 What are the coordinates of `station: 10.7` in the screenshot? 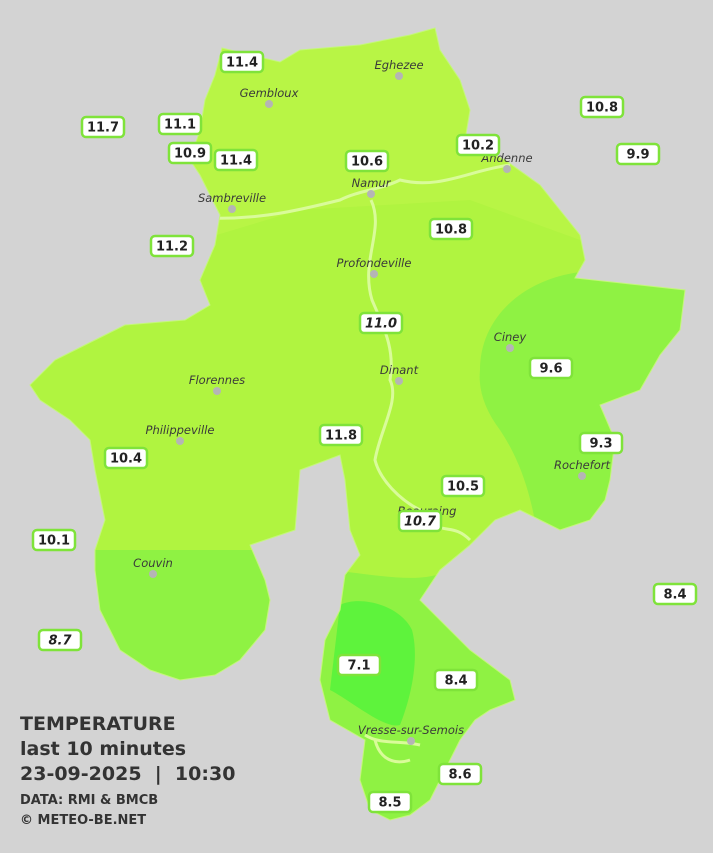 It's located at (420, 521).